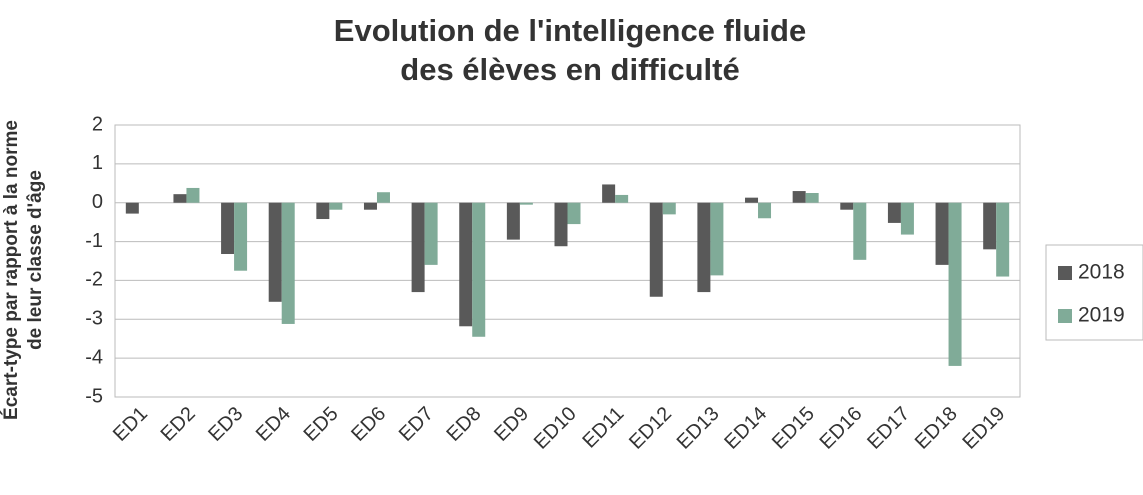 The image size is (1143, 495). What do you see at coordinates (11, 270) in the screenshot?
I see `y-axis-title: Écart-type par rapport à la norme` at bounding box center [11, 270].